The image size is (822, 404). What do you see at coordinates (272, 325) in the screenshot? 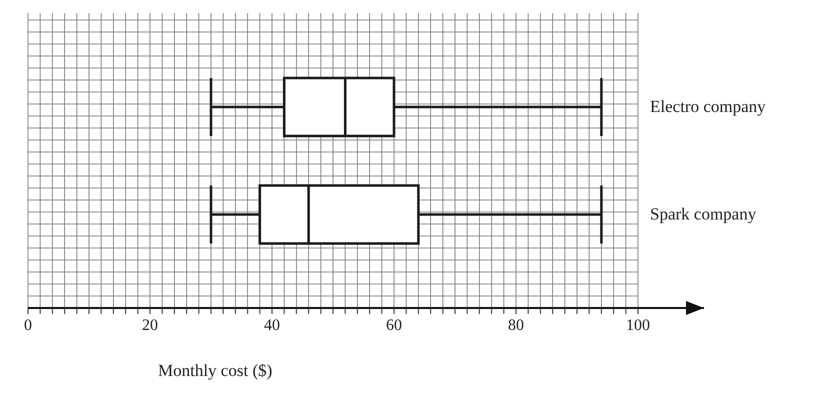
I see `x-tick-label: 40` at bounding box center [272, 325].